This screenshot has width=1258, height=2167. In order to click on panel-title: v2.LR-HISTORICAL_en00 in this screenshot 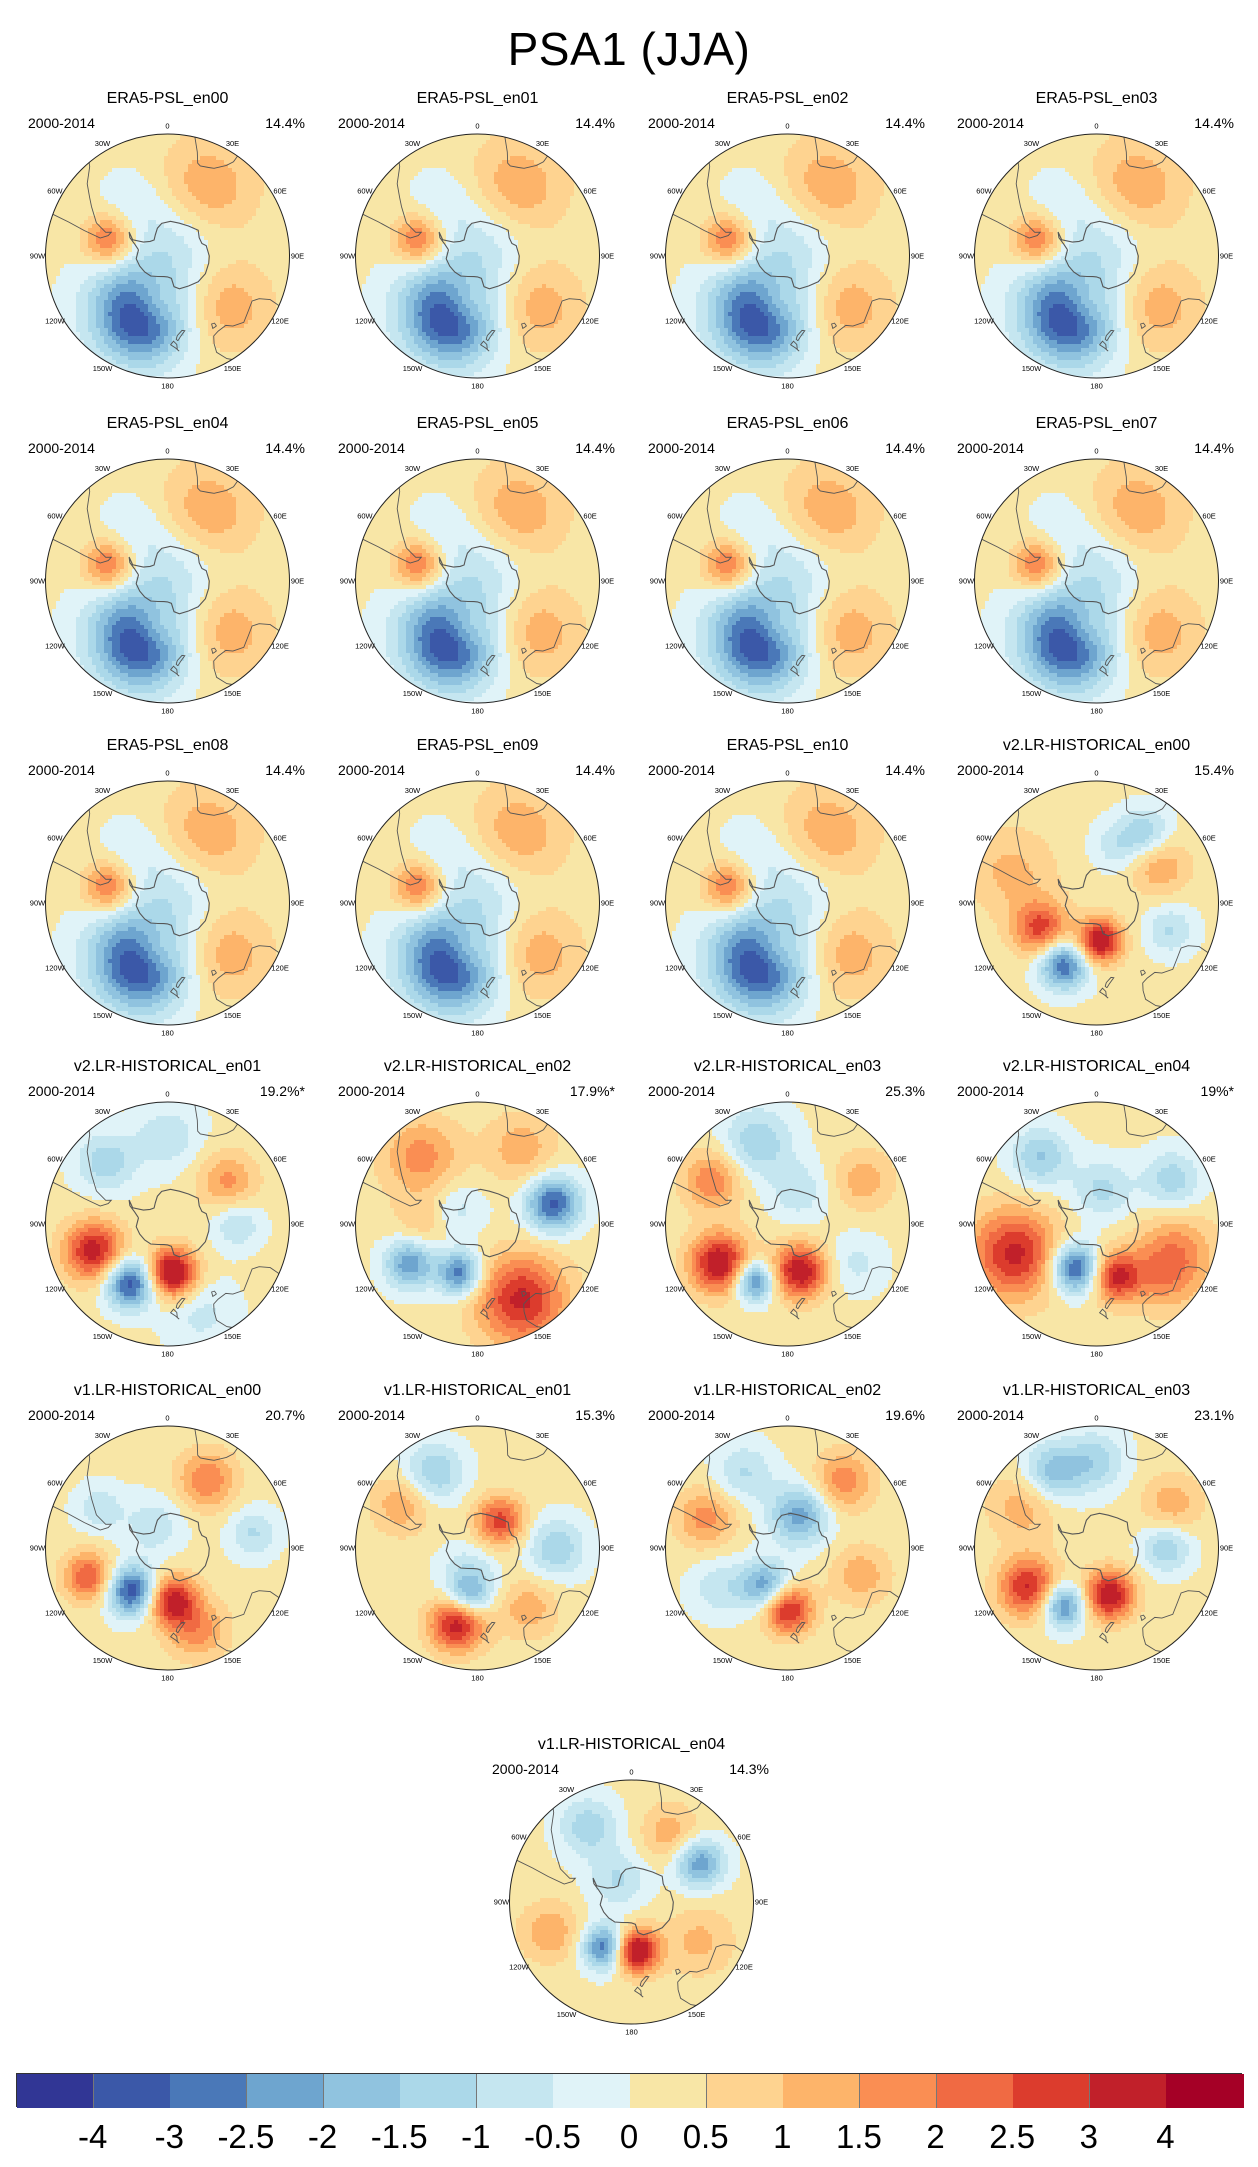, I will do `click(1096, 746)`.